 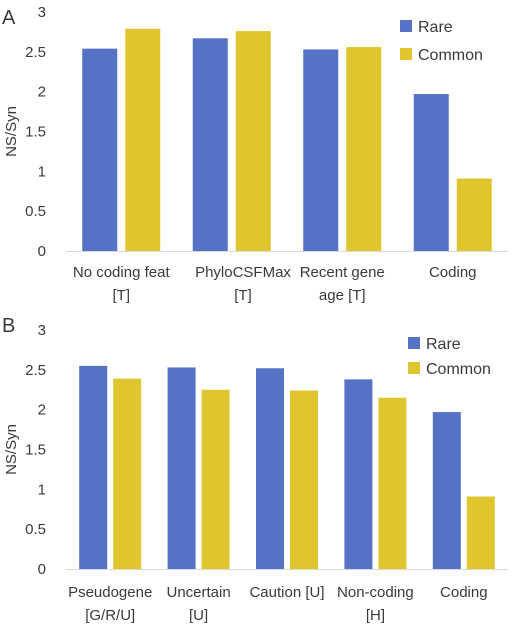 I want to click on panel-label: A, so click(x=9, y=18).